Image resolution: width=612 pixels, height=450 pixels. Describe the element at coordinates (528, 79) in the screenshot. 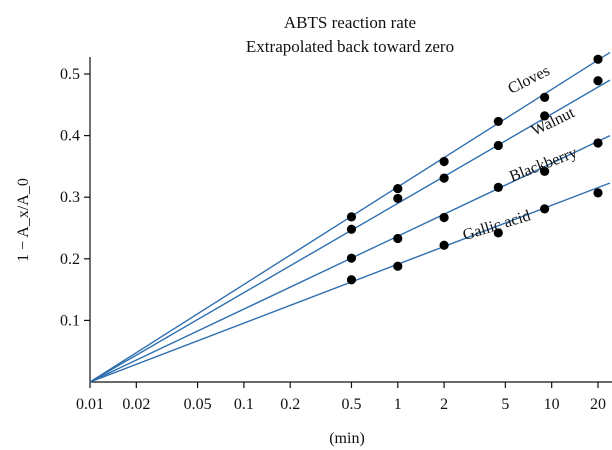

I see `series-label-cloves: Cloves` at that location.